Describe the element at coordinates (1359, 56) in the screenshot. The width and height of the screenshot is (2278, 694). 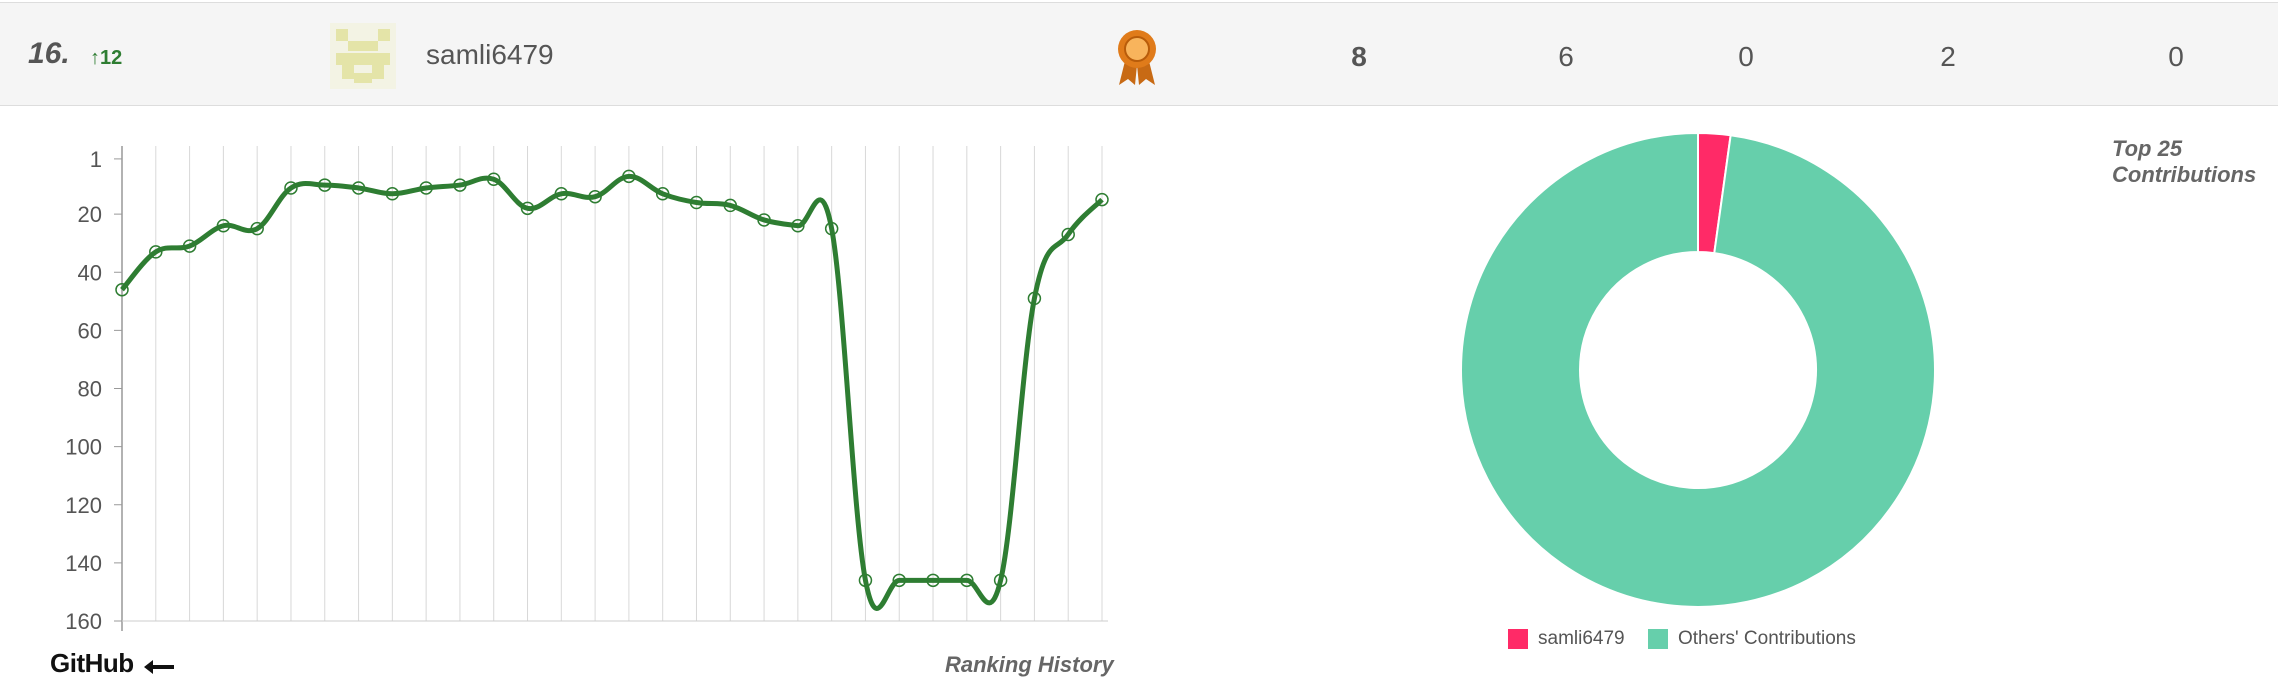
I see `stat-1: 8` at that location.